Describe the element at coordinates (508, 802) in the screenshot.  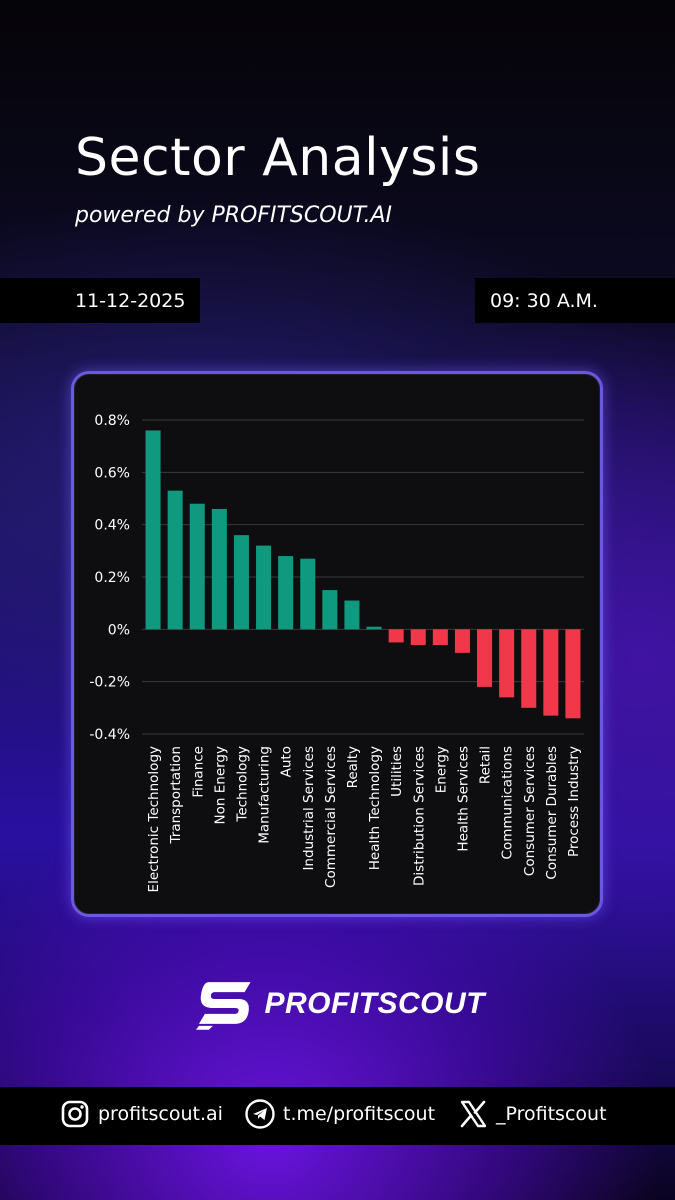
I see `category-label: Communications` at that location.